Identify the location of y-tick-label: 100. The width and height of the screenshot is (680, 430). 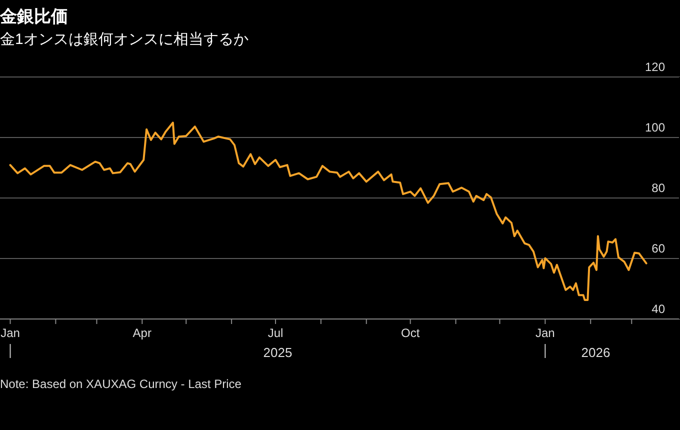
(655, 127).